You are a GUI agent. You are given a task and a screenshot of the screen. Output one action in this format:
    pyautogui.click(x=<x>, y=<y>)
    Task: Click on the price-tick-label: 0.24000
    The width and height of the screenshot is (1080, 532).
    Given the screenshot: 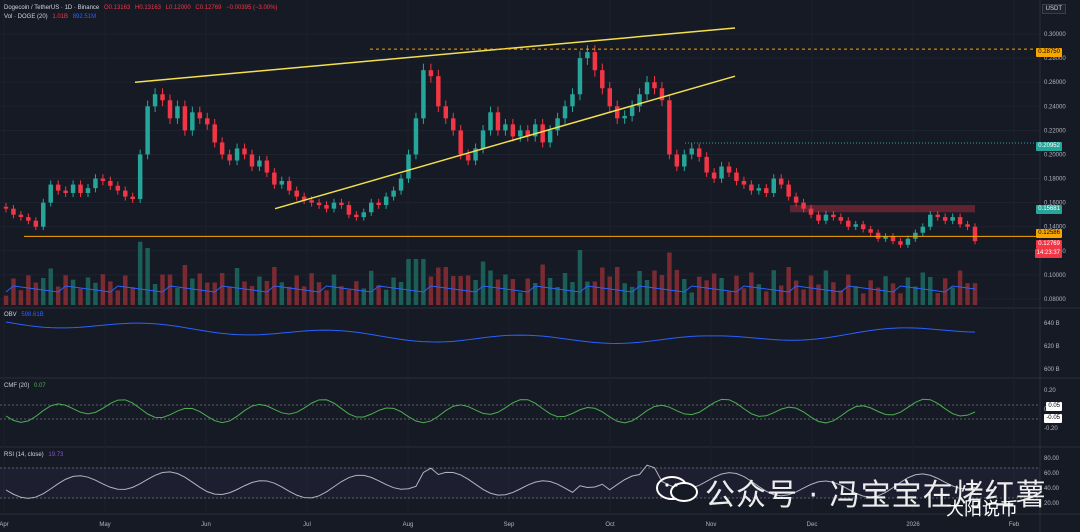 What is the action you would take?
    pyautogui.click(x=1055, y=107)
    